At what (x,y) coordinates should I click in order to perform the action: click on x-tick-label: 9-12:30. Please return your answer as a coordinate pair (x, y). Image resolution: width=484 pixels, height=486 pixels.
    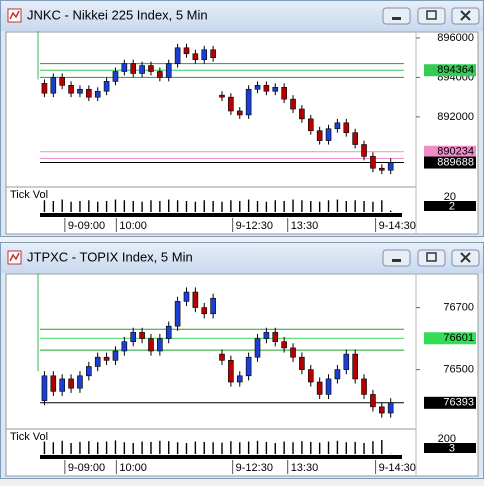
    Looking at the image, I should click on (254, 468).